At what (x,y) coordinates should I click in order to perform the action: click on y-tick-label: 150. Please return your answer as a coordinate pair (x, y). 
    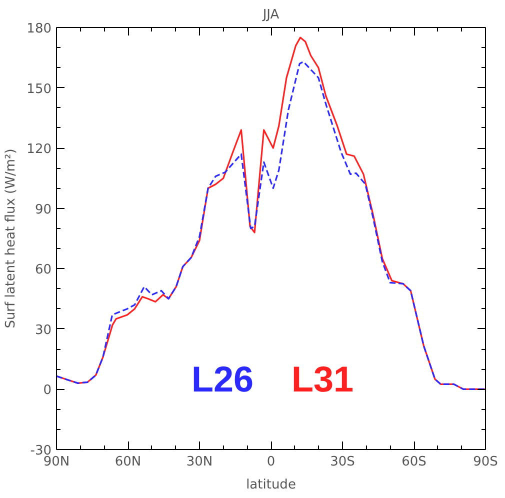
    Looking at the image, I should click on (39, 89).